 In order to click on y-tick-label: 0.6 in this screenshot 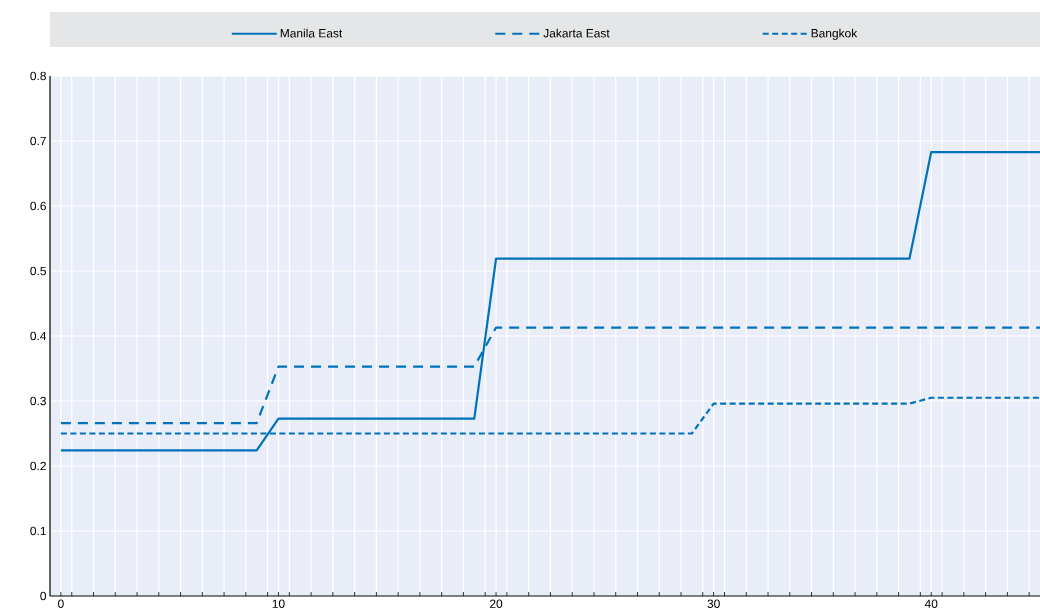, I will do `click(38, 206)`.